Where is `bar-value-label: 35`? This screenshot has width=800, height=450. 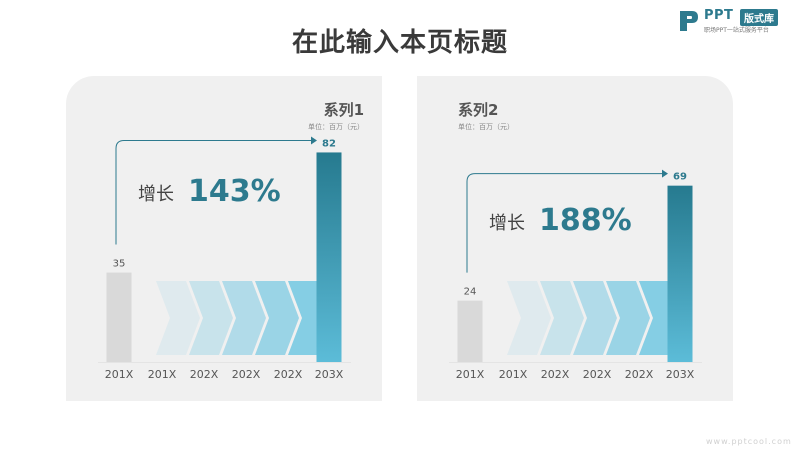 bar-value-label: 35 is located at coordinates (119, 264).